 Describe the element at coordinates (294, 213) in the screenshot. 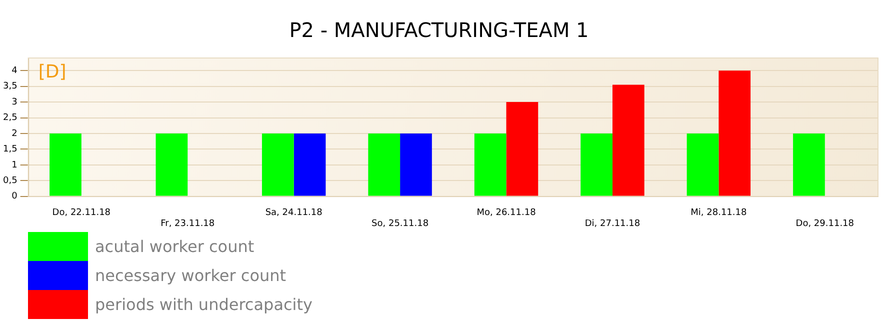

I see `x-tick-label: Sa, 24.11.18` at that location.